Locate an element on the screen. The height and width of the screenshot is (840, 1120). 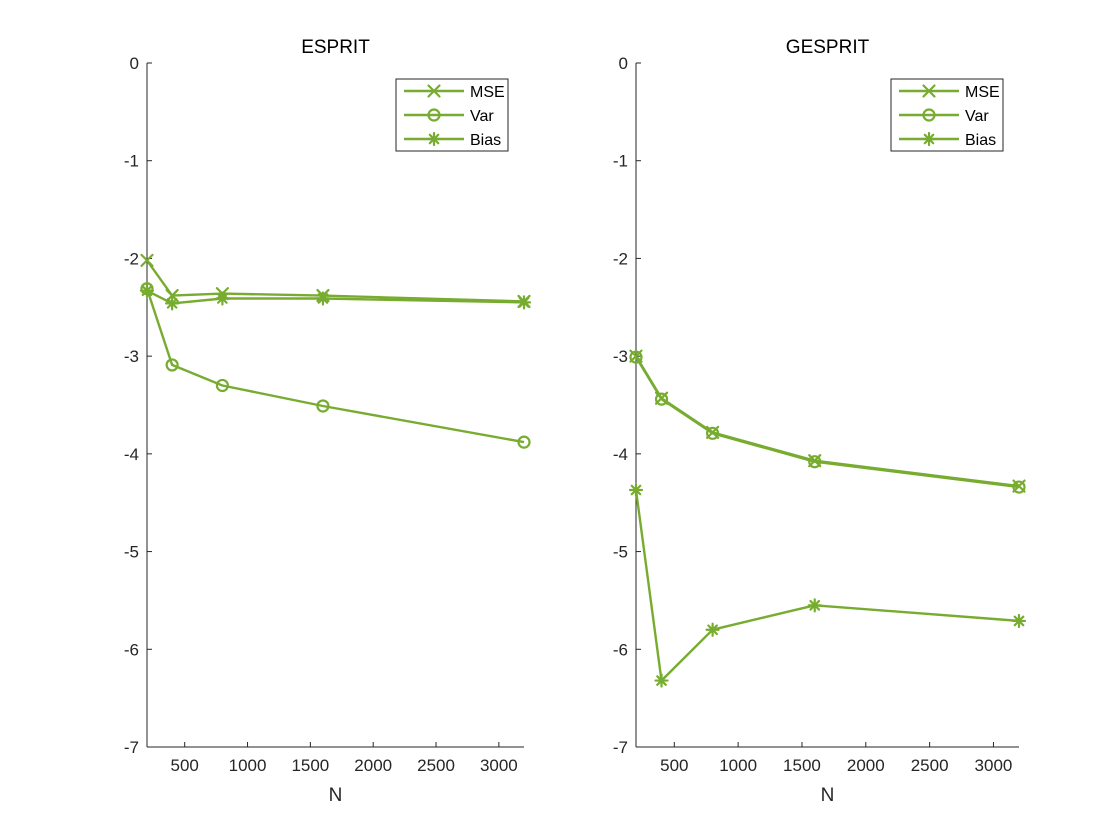
chart-title: ESPRIT is located at coordinates (335, 47).